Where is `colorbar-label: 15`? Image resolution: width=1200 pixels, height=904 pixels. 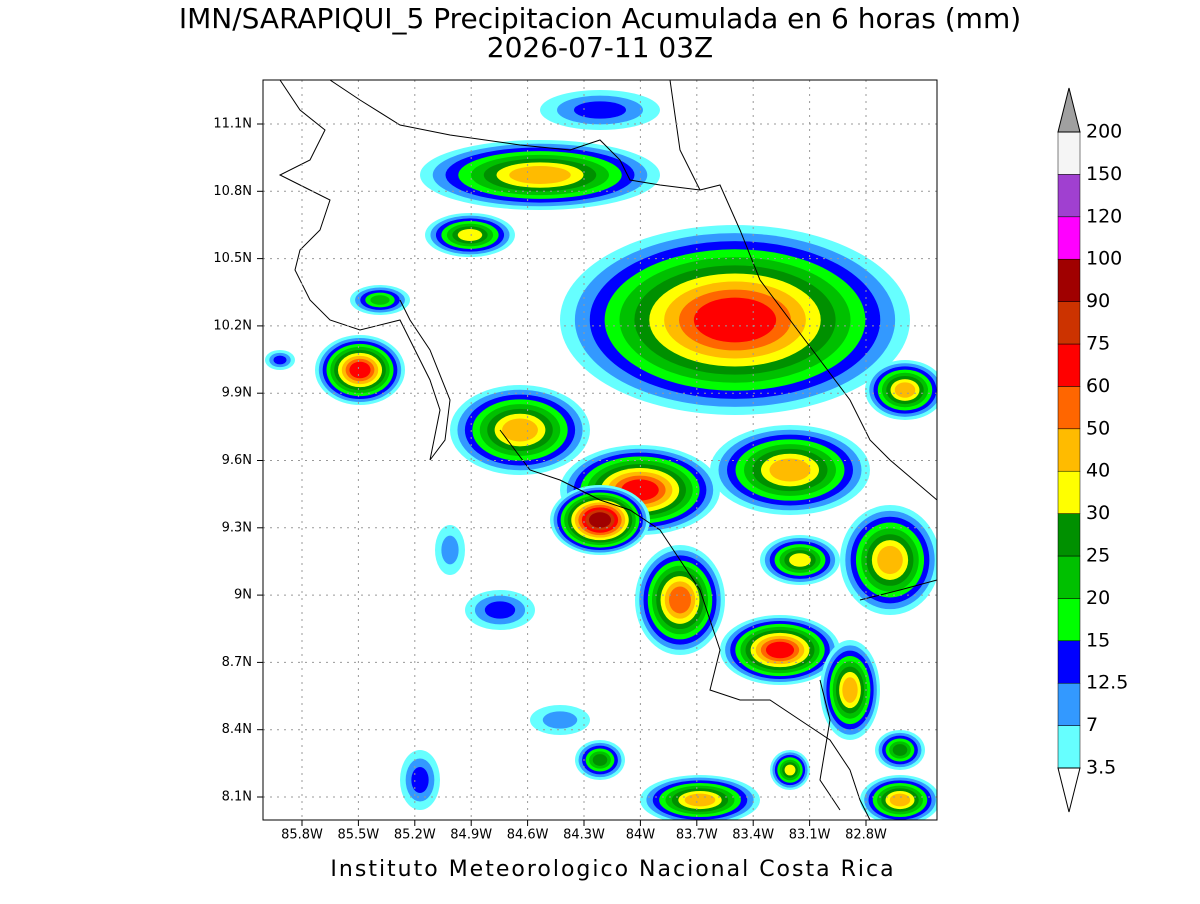
colorbar-label: 15 is located at coordinates (1098, 640).